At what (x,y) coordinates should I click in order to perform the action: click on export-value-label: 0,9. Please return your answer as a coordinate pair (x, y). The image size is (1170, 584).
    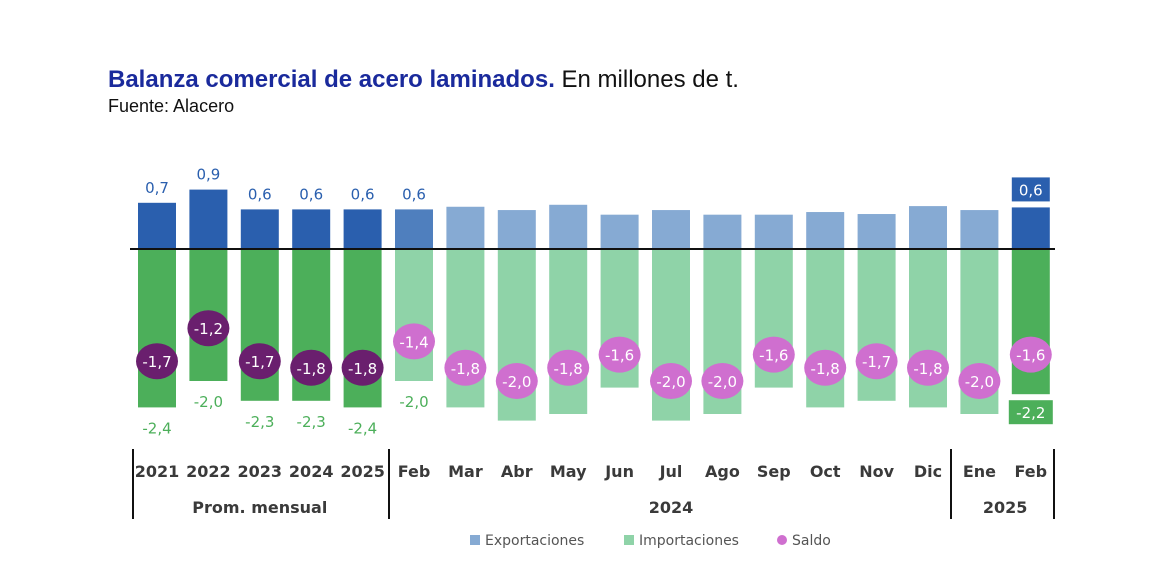
    Looking at the image, I should click on (208, 175).